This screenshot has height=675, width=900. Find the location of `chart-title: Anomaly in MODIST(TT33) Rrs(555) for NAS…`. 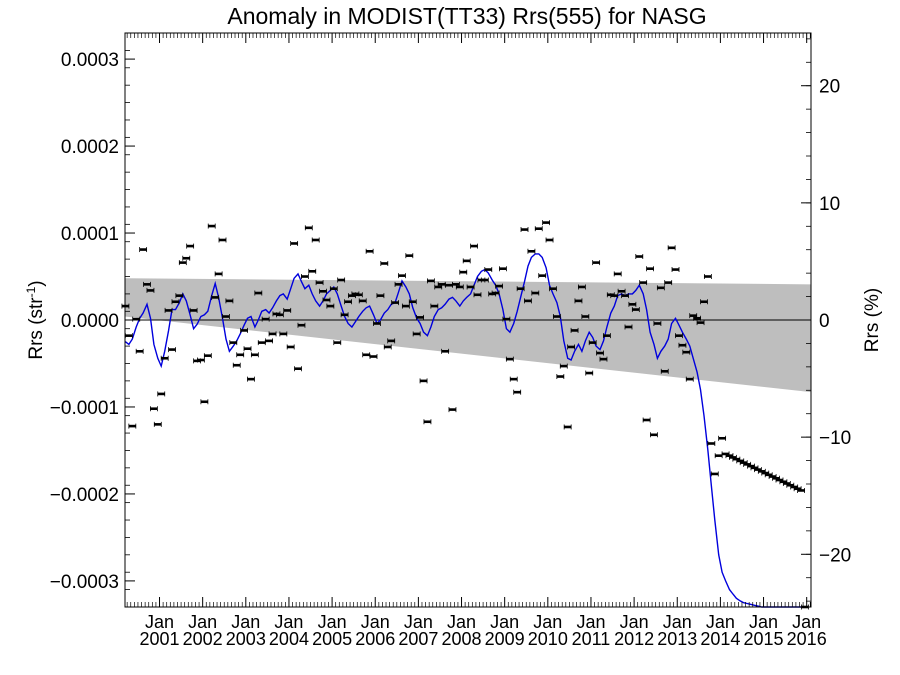

chart-title: Anomaly in MODIST(TT33) Rrs(555) for NAS… is located at coordinates (466, 16).